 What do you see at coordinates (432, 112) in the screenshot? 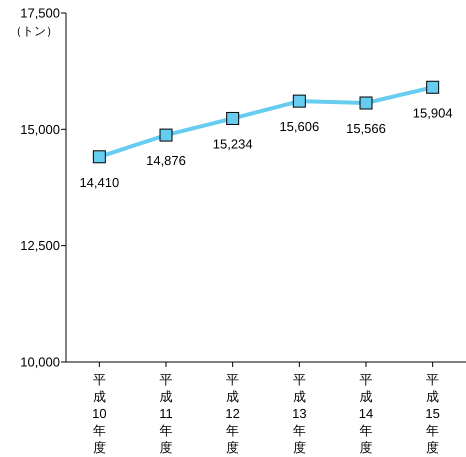
I see `data-label: 15,904` at bounding box center [432, 112].